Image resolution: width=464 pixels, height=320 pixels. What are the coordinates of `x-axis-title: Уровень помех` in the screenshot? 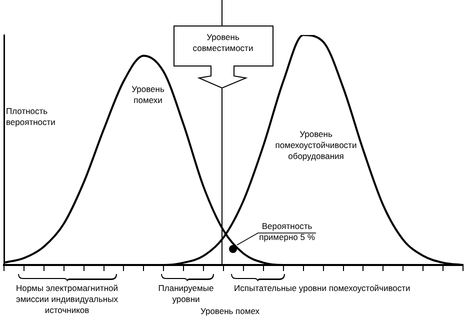 It's located at (230, 311).